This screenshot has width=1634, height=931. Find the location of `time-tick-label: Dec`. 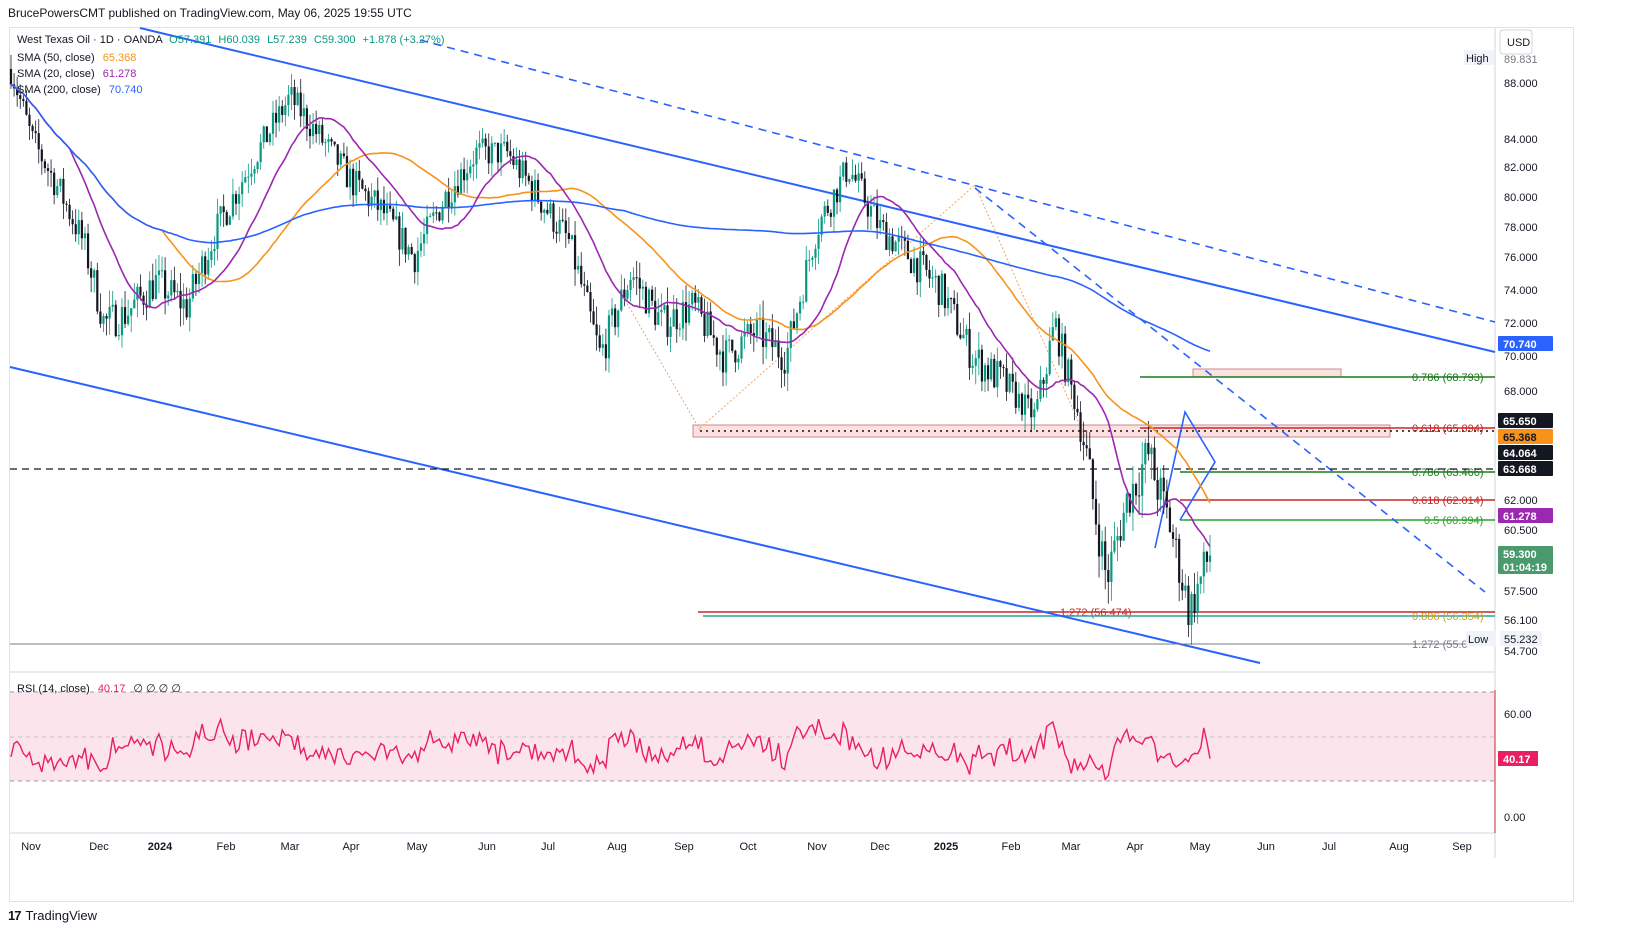

time-tick-label: Dec is located at coordinates (880, 847).